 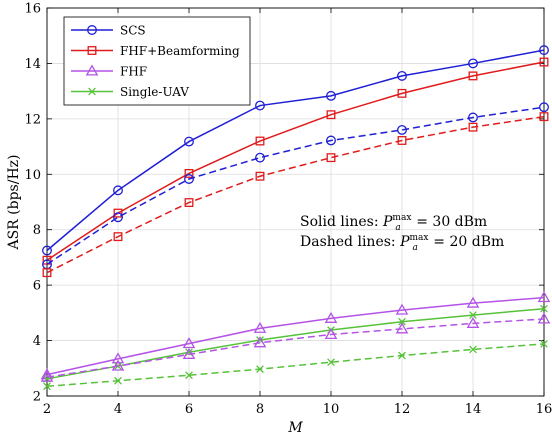 What do you see at coordinates (14, 202) in the screenshot?
I see `y-axis-title: ASR (bps/Hz)` at bounding box center [14, 202].